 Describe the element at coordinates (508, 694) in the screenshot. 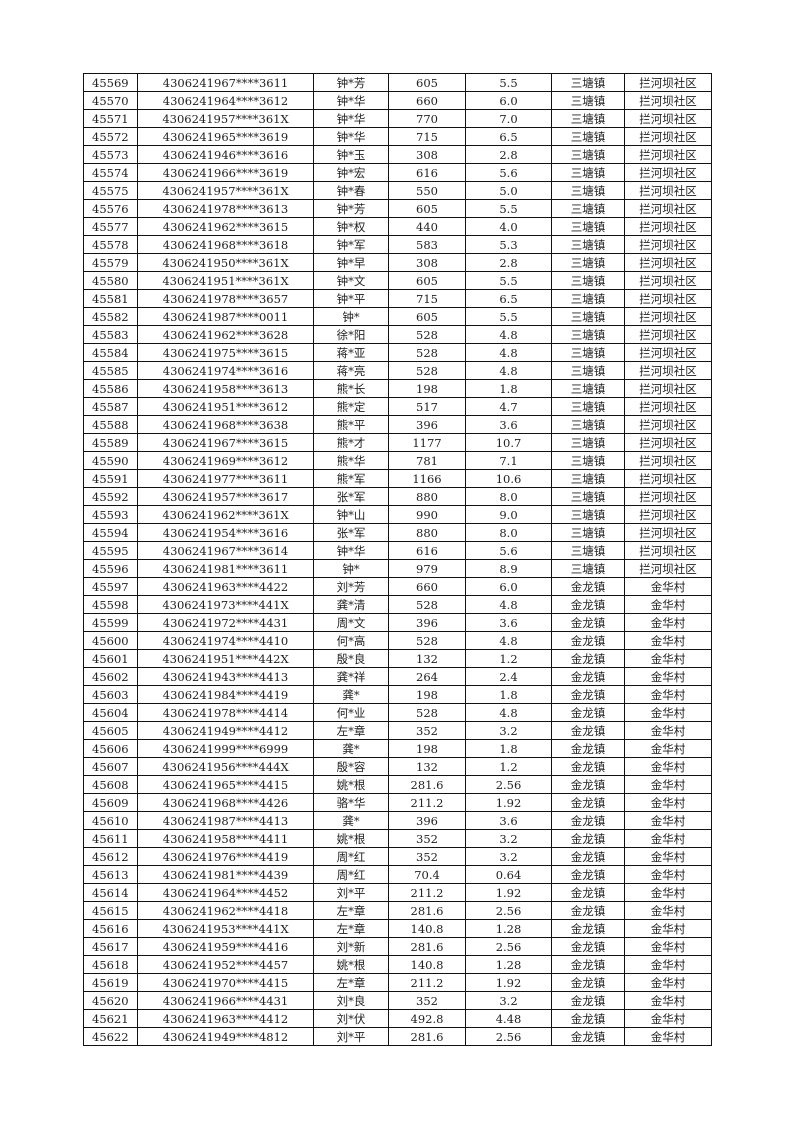

I see `quantity-cell: 1.8` at that location.